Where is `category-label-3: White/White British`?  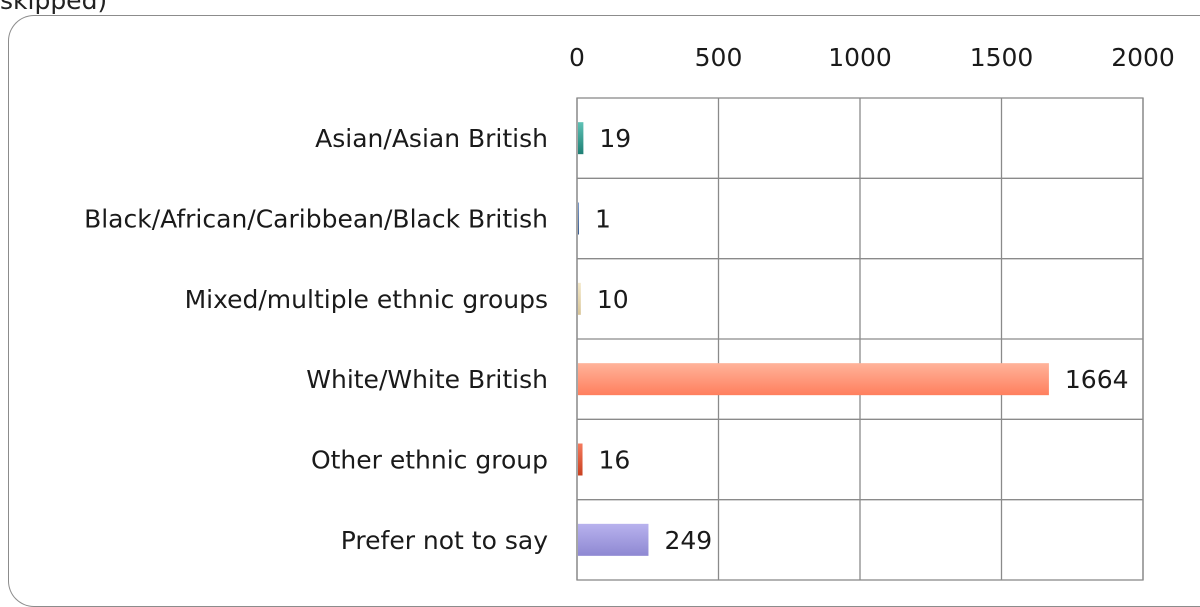 category-label-3: White/White British is located at coordinates (427, 379).